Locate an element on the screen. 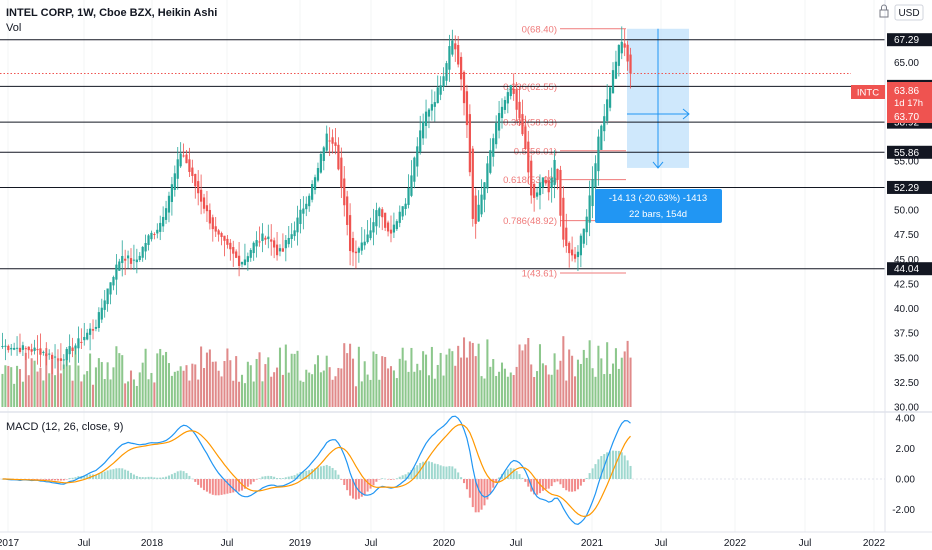  level-tag: 55.86 is located at coordinates (906, 153).